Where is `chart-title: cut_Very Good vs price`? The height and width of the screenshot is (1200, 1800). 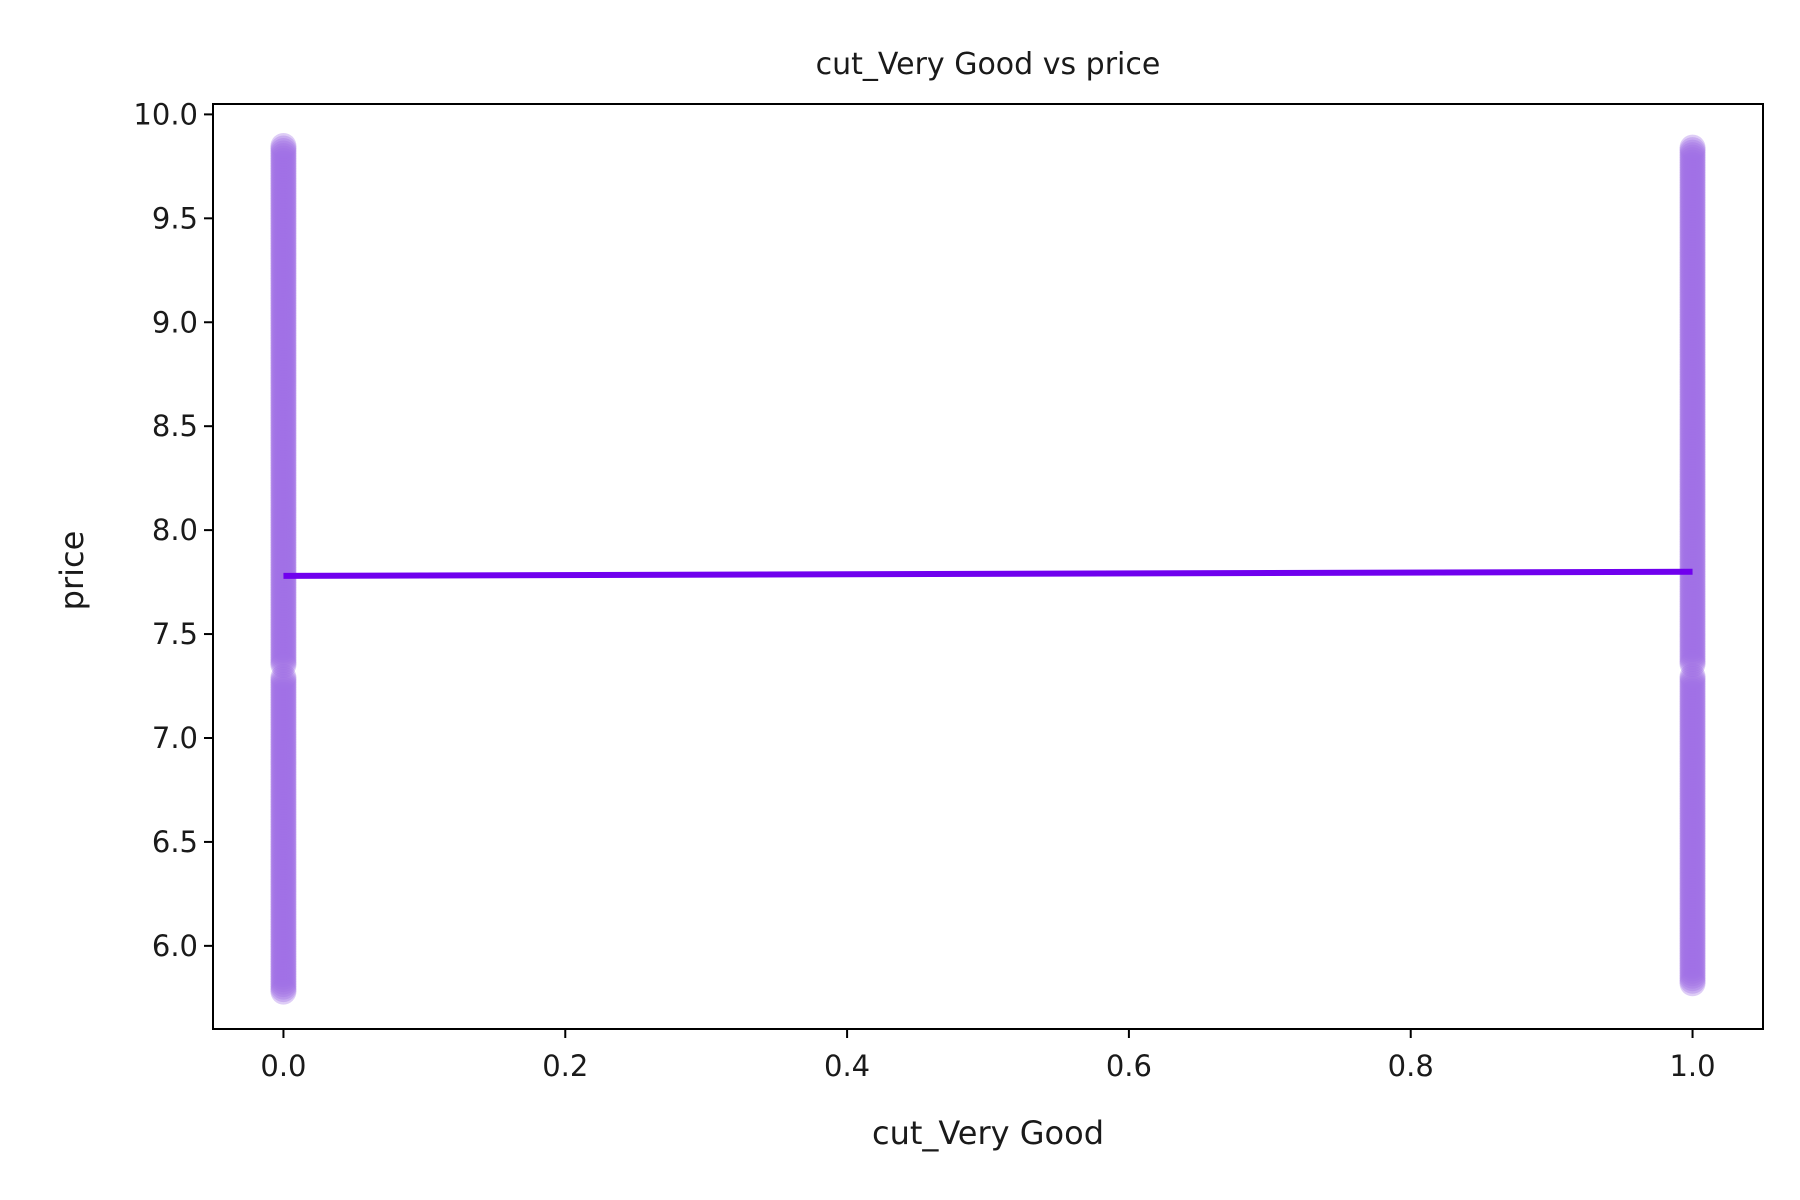 chart-title: cut_Very Good vs price is located at coordinates (988, 64).